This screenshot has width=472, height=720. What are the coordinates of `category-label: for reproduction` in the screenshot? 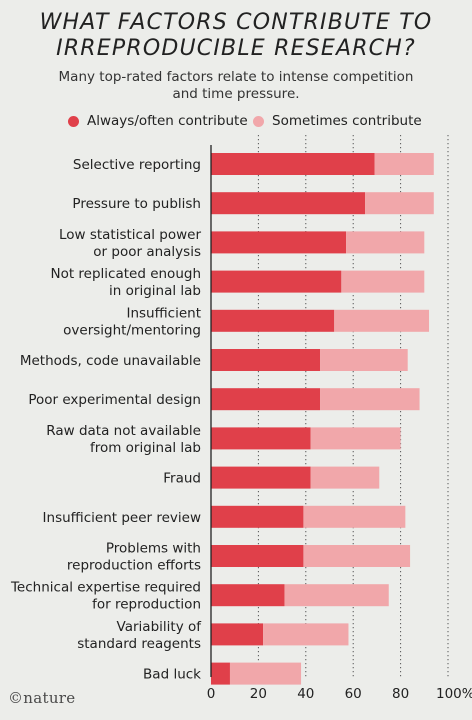 It's located at (146, 605).